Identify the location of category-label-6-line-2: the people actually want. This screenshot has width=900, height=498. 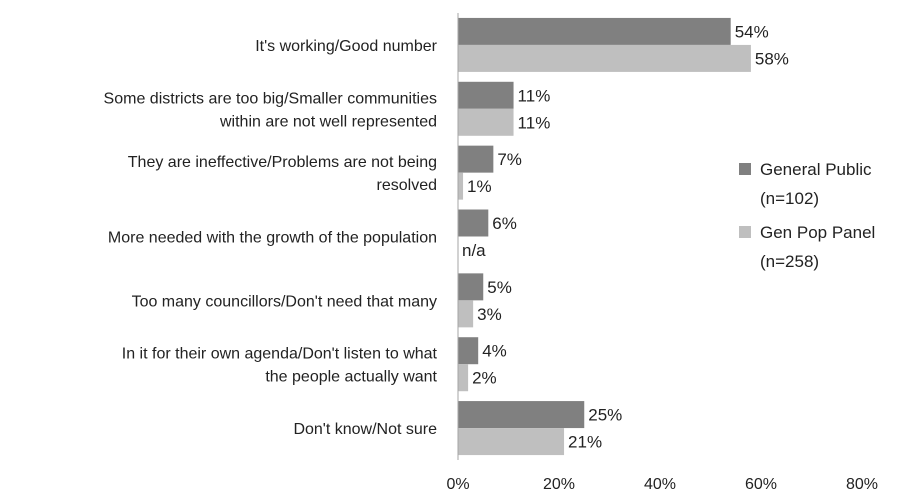
(351, 377).